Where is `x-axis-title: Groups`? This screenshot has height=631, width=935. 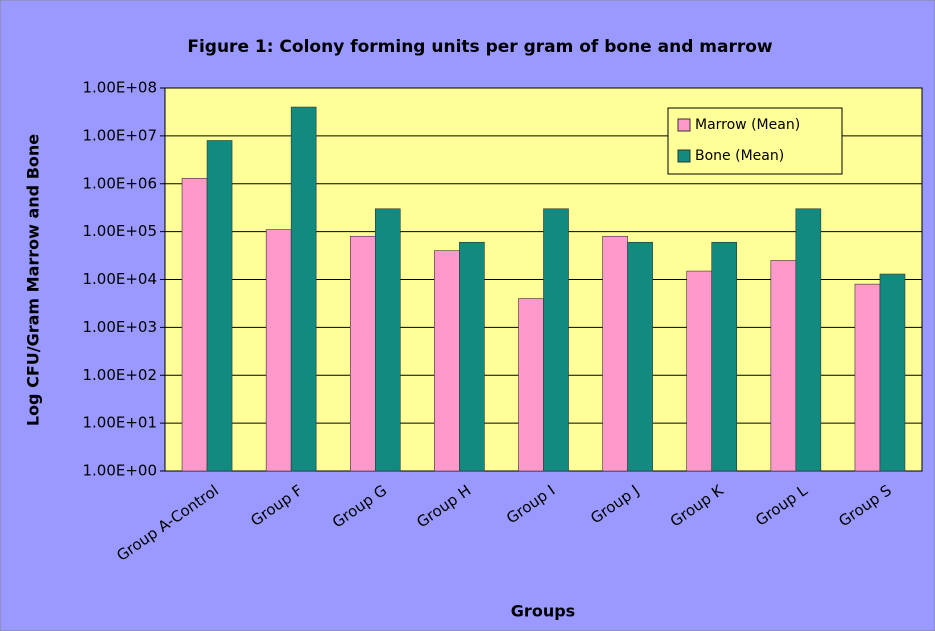
x-axis-title: Groups is located at coordinates (543, 611).